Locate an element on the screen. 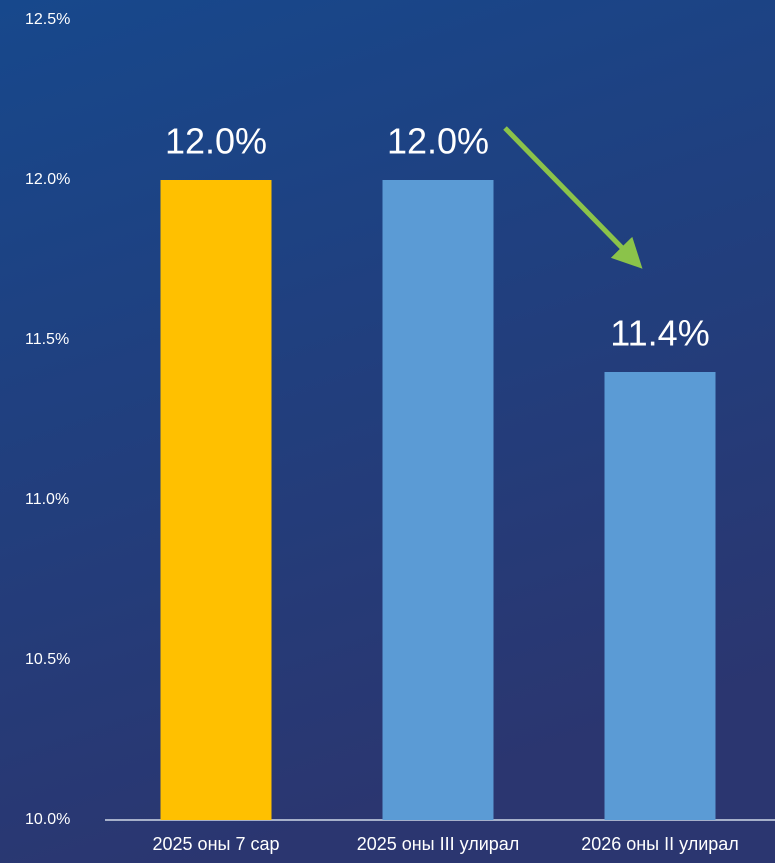 This screenshot has height=863, width=775. x-tick-label: 2026 оны II улирал is located at coordinates (660, 844).